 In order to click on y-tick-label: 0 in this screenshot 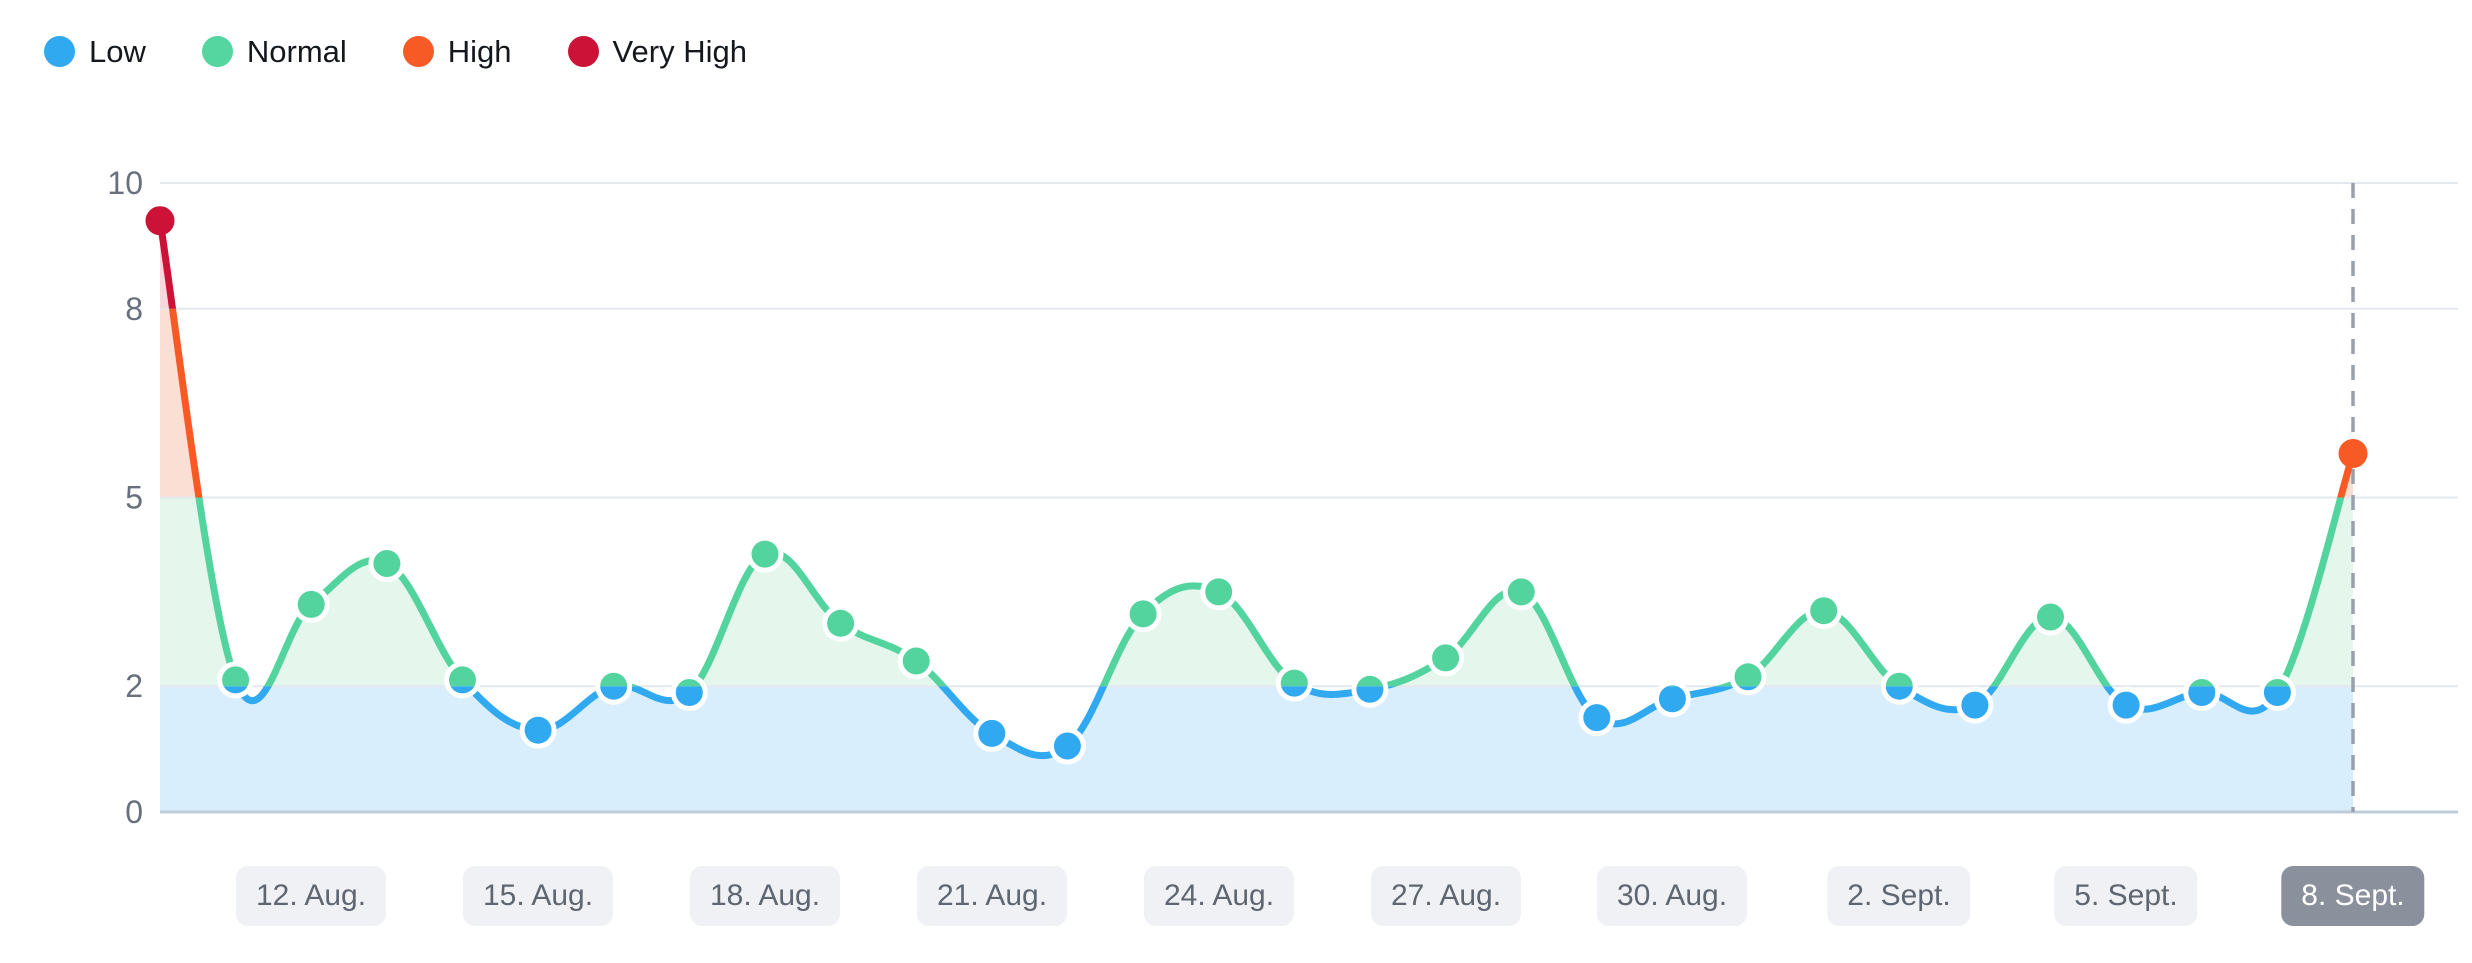, I will do `click(134, 812)`.